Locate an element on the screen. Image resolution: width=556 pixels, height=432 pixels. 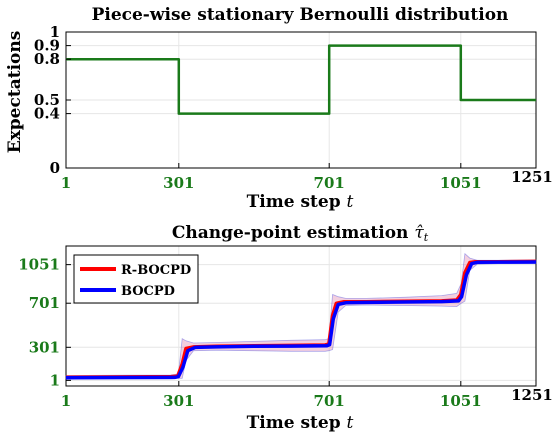
top-xticks: 1 301 701 1051 1251 is located at coordinates (307, 177).